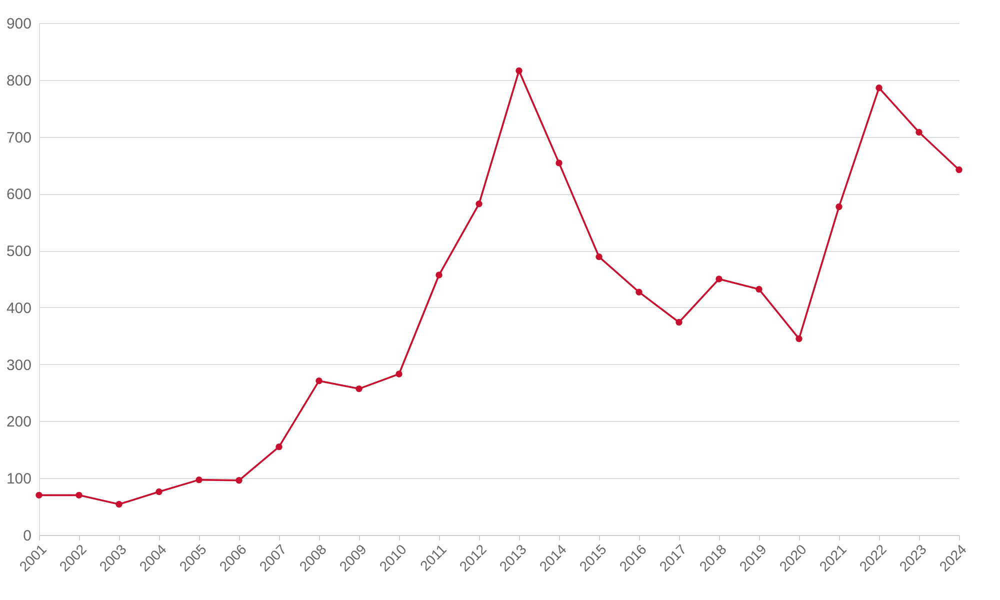 This screenshot has width=1000, height=600. What do you see at coordinates (19, 479) in the screenshot?
I see `y-tick-label: 100` at bounding box center [19, 479].